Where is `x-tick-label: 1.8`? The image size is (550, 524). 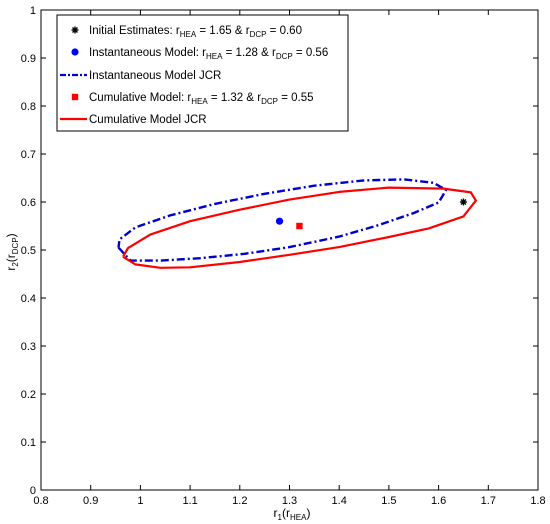
x-tick-label: 1.8 is located at coordinates (537, 501).